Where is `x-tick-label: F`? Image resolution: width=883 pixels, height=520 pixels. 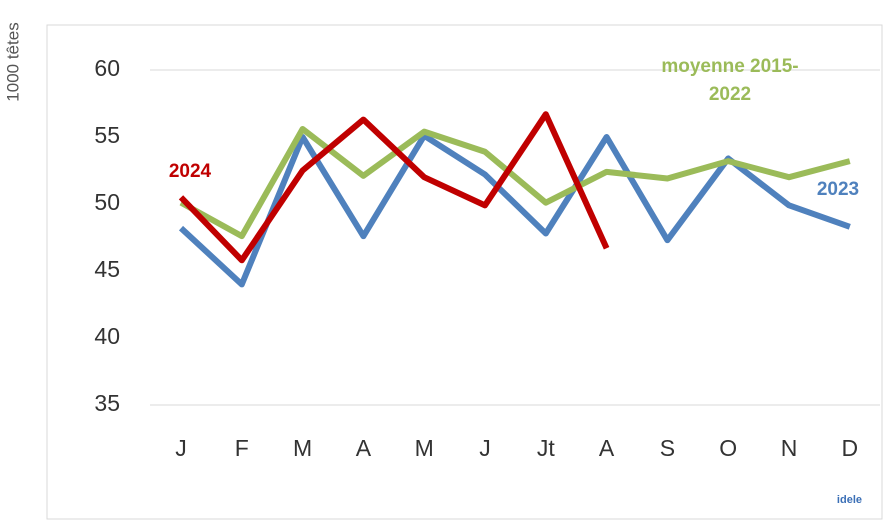
x-tick-label: F is located at coordinates (242, 448).